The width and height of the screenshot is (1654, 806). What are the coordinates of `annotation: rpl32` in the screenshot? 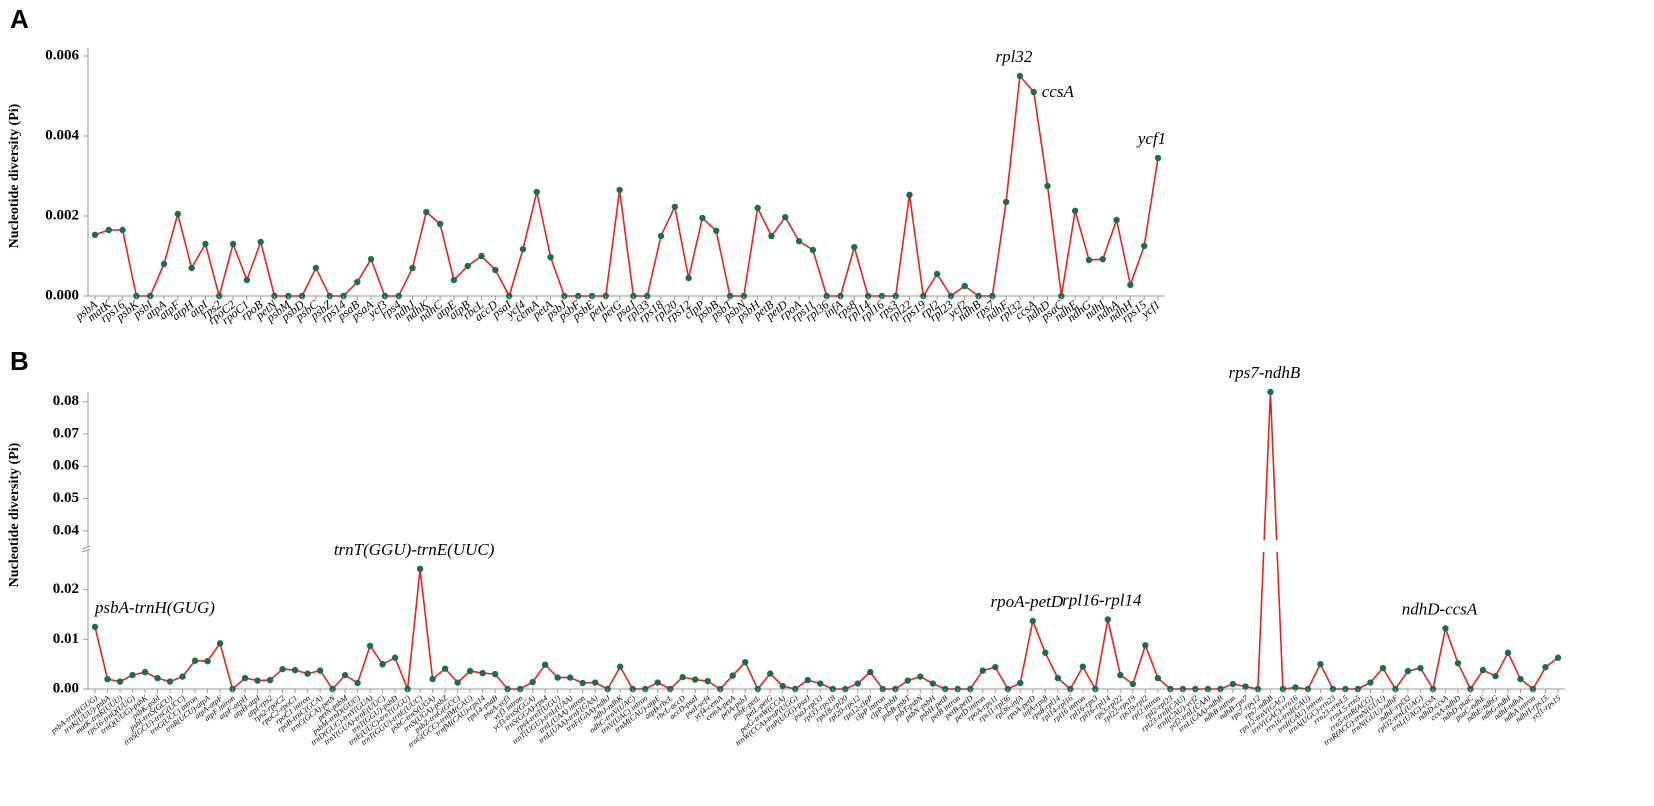 It's located at (1014, 56).